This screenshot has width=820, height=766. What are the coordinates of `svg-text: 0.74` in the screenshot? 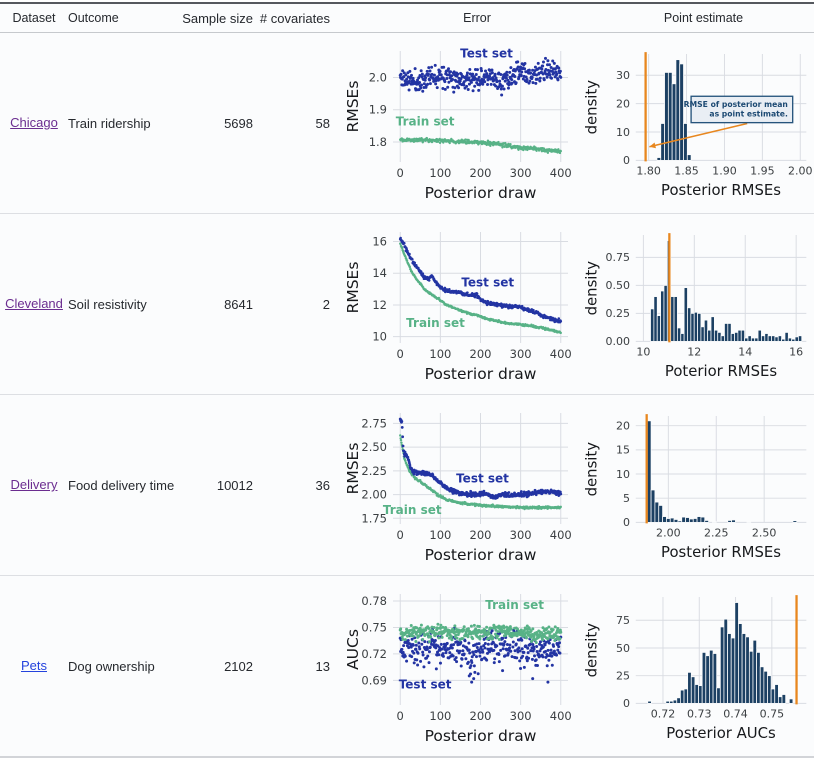 It's located at (735, 714).